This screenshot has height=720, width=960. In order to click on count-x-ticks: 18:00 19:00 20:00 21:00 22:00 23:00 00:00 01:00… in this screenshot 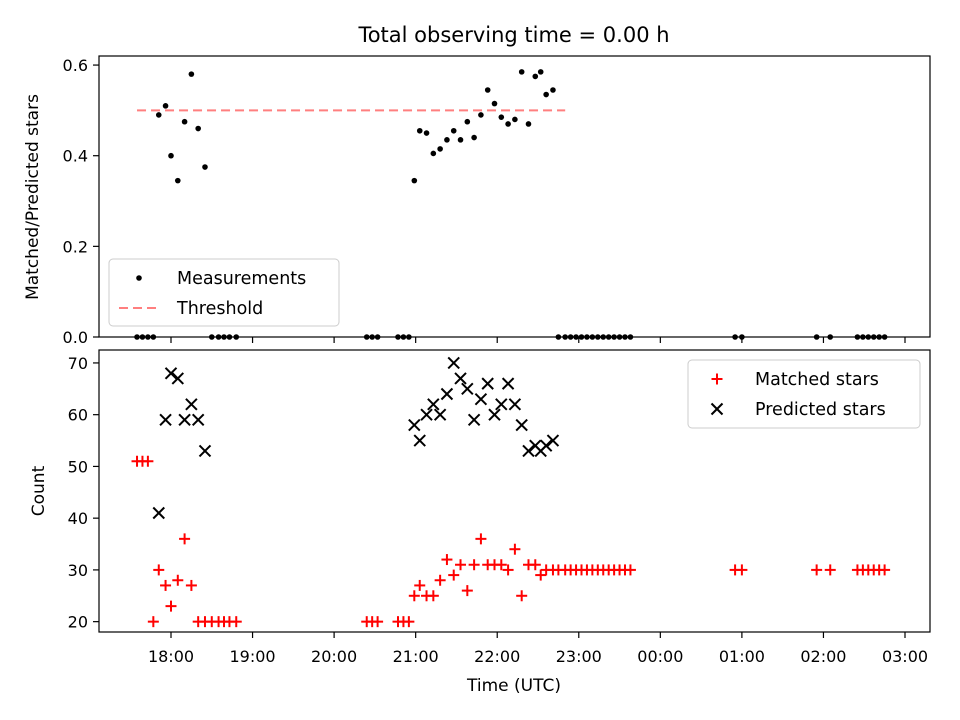, I will do `click(538, 649)`.